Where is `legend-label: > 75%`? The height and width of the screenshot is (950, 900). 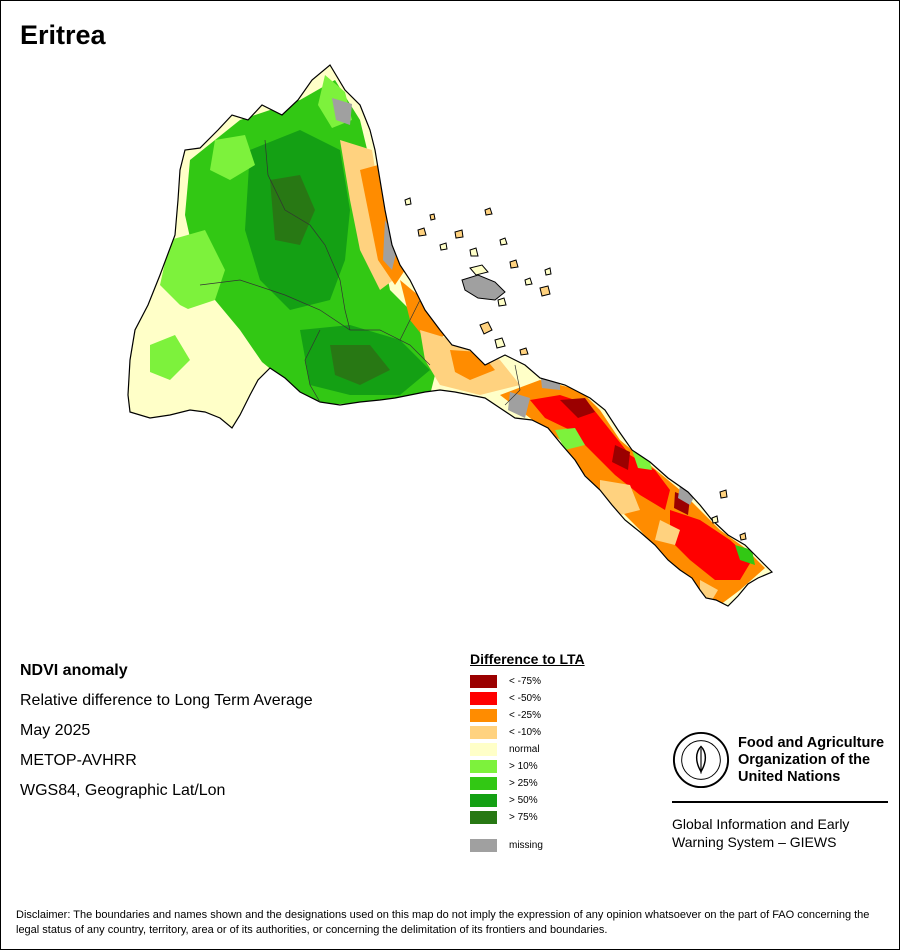
legend-label: > 75% is located at coordinates (523, 817).